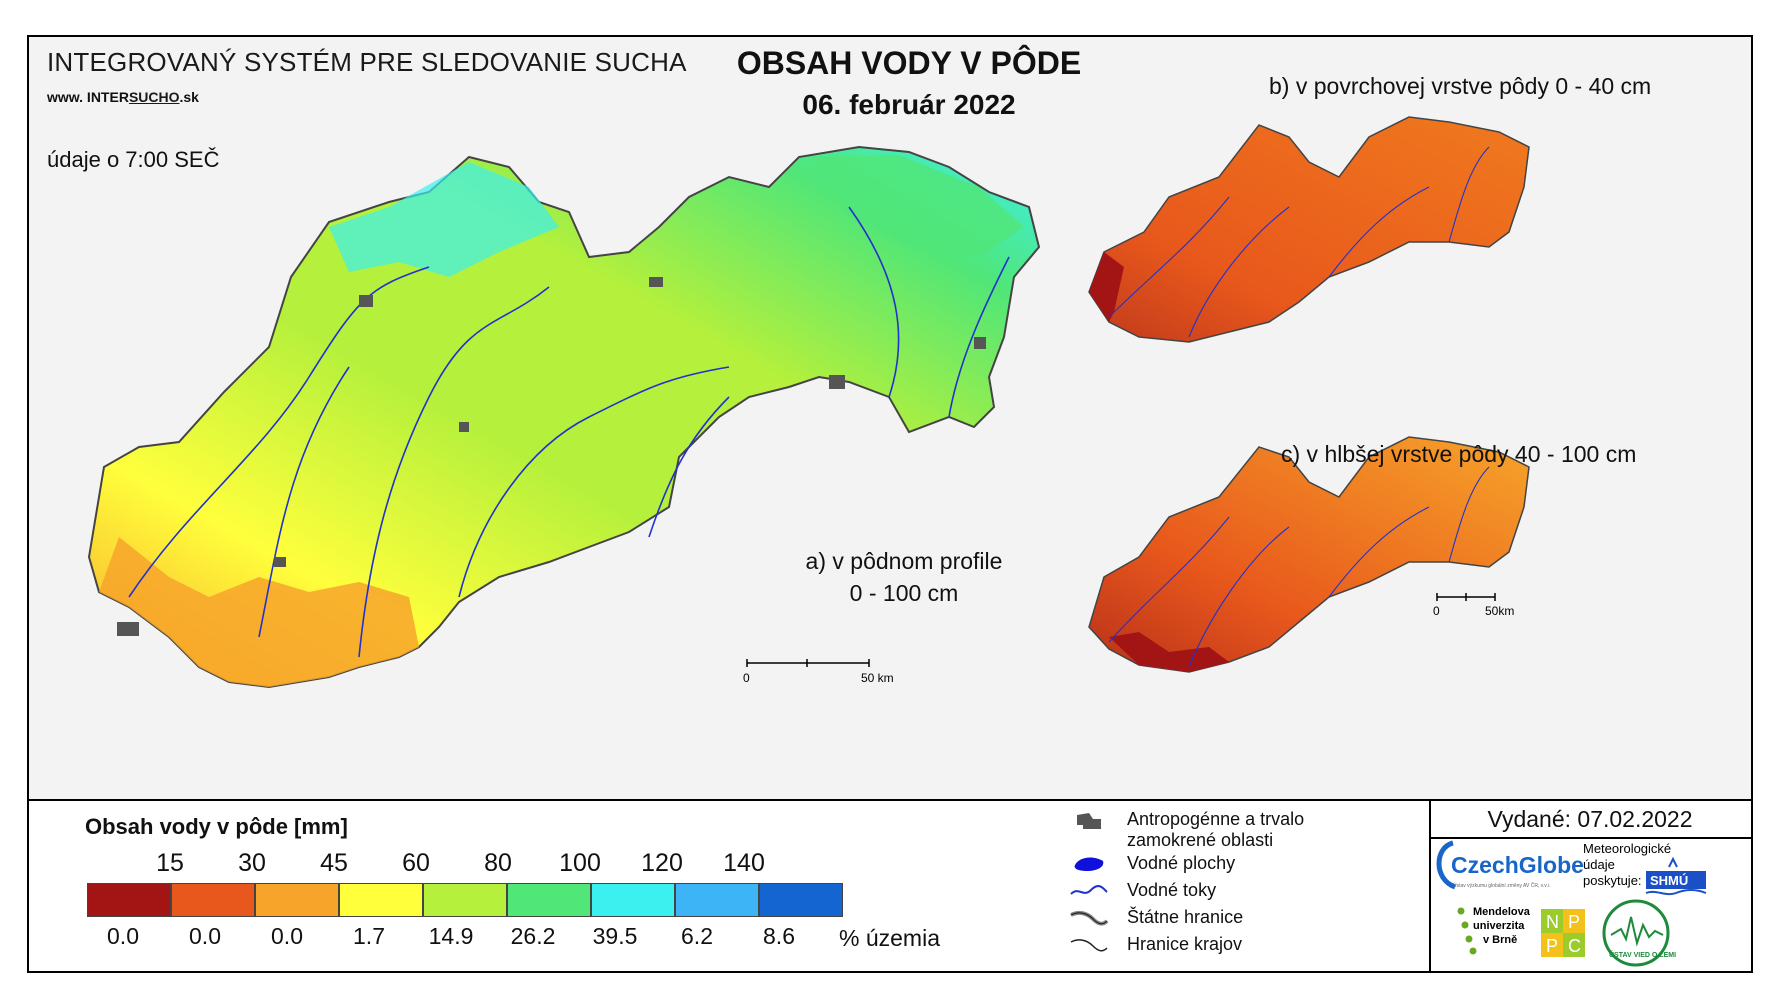  Describe the element at coordinates (1499, 926) in the screenshot. I see `mendel-line2: univerzita` at that location.